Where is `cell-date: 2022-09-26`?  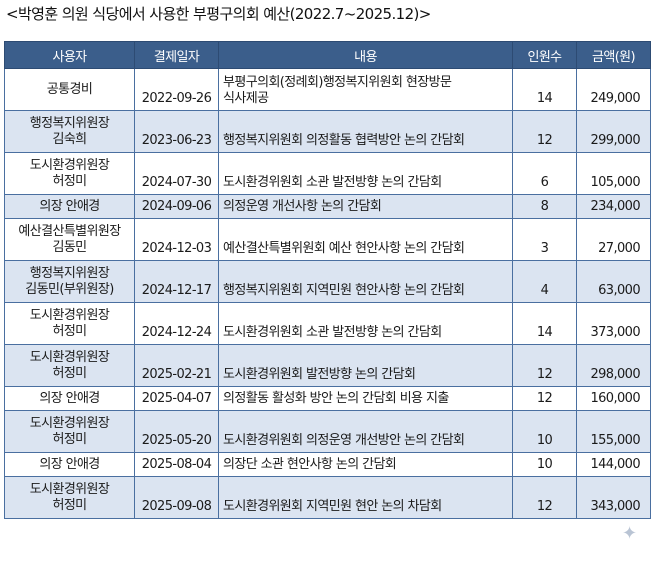 cell-date: 2022-09-26 is located at coordinates (176, 89).